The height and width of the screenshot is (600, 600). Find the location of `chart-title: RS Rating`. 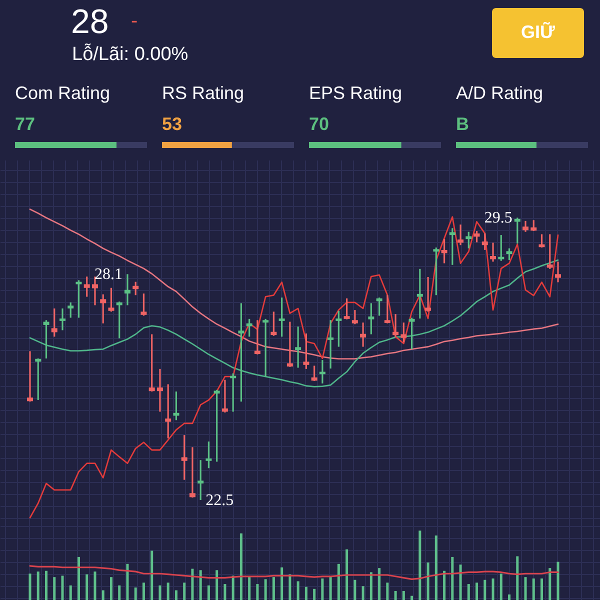

chart-title: RS Rating is located at coordinates (203, 93).